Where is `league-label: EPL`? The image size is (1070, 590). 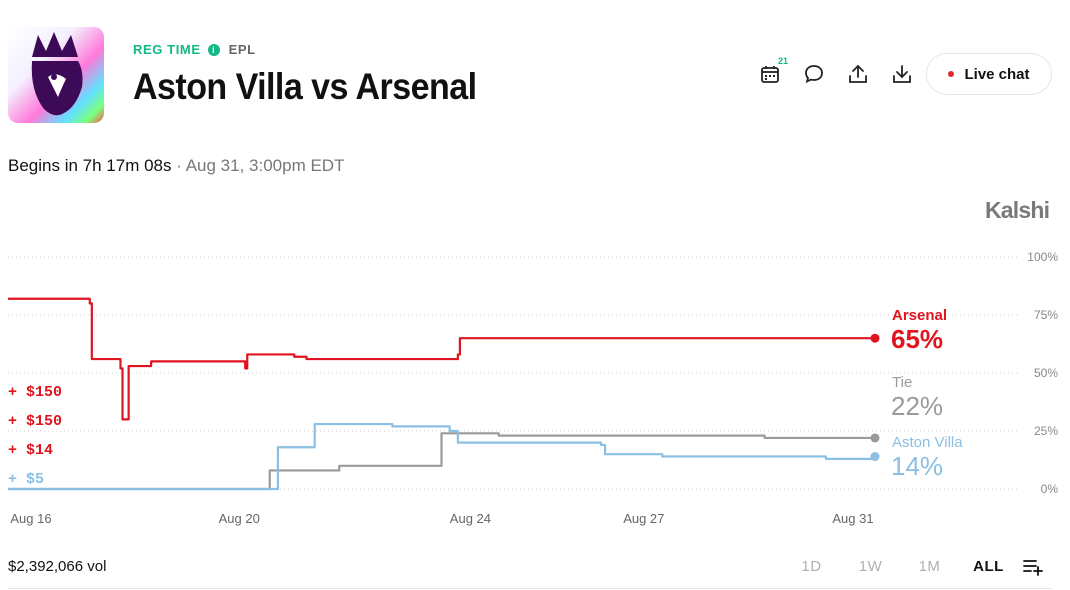 league-label: EPL is located at coordinates (242, 49).